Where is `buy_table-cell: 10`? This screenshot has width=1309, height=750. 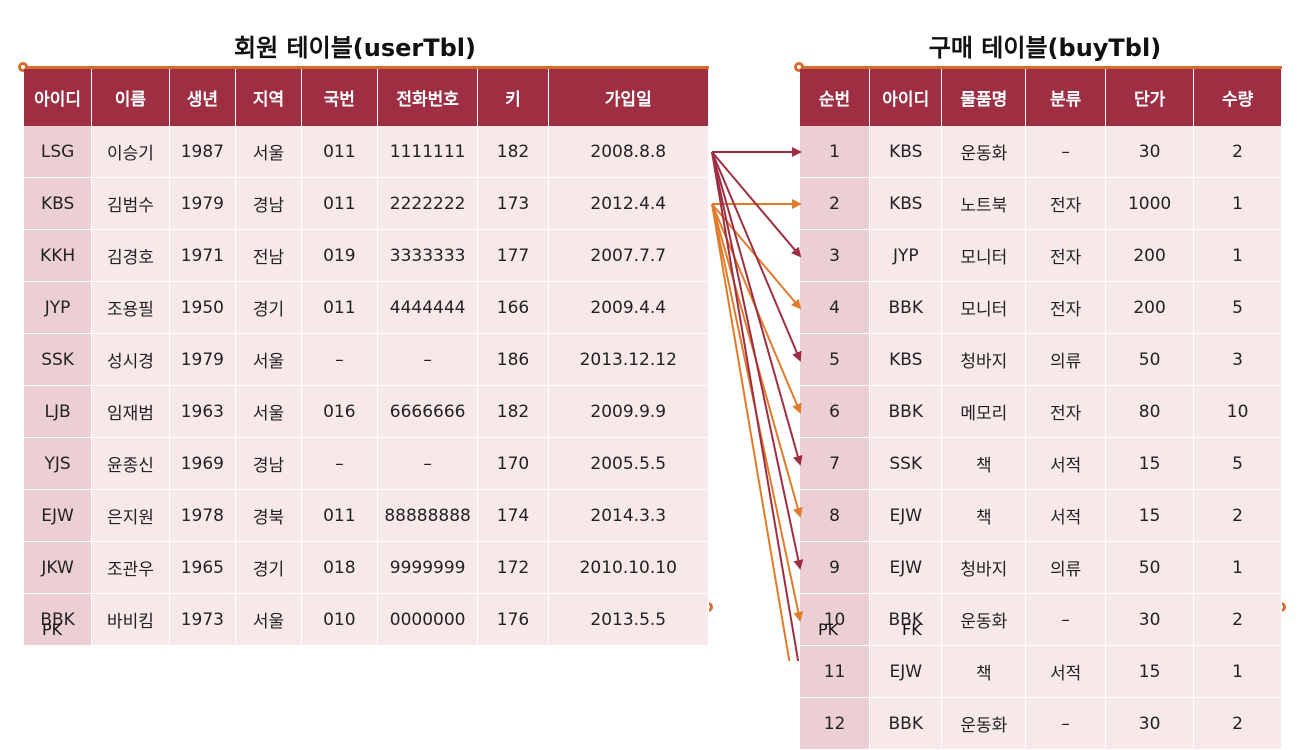
buy_table-cell: 10 is located at coordinates (1238, 412).